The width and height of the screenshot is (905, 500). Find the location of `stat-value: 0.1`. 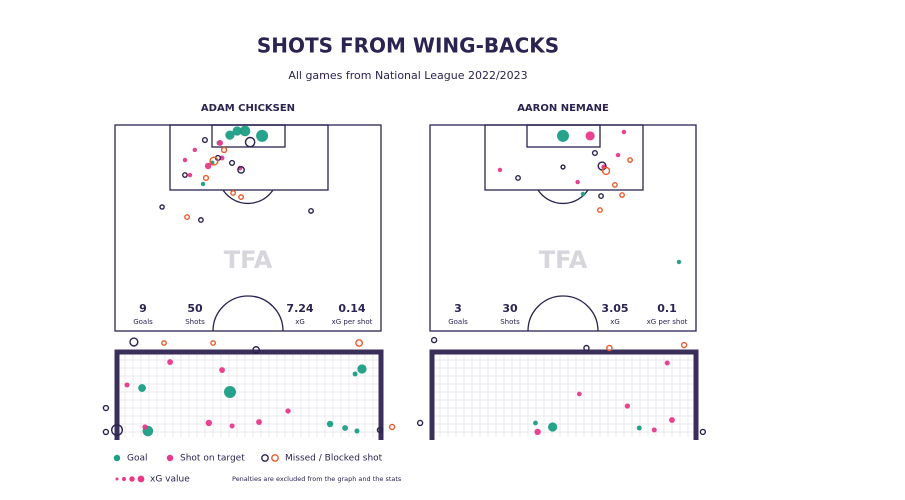

stat-value: 0.1 is located at coordinates (667, 308).